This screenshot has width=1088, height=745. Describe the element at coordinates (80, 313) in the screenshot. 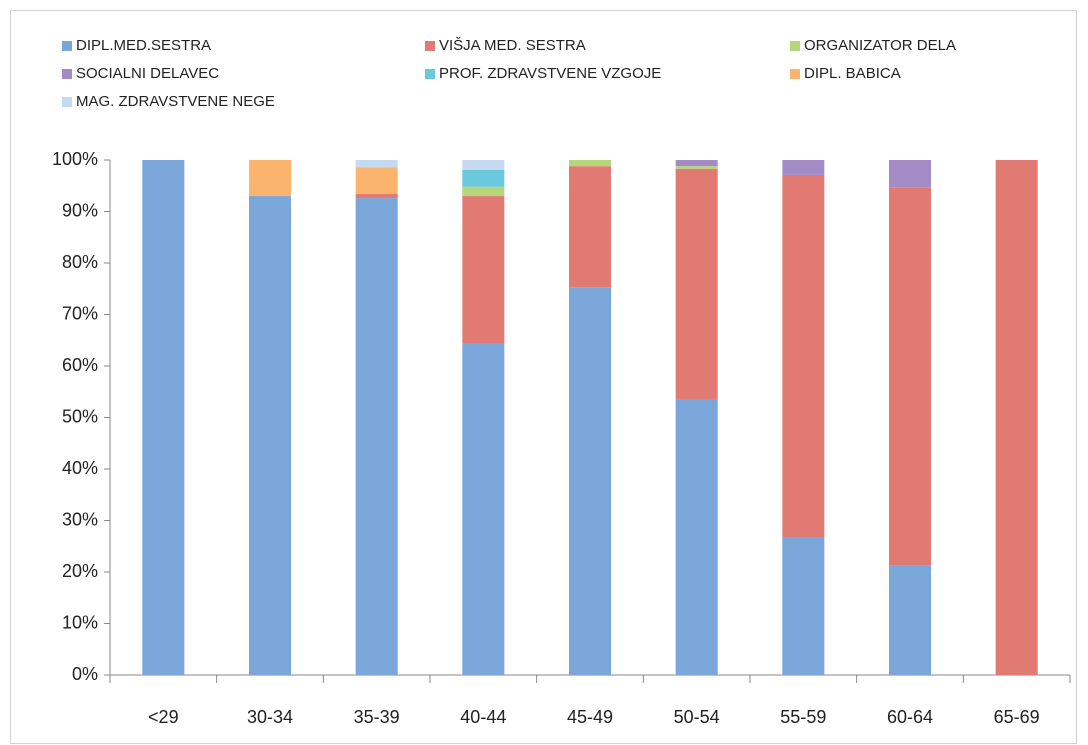

I see `y-tick-label: 70%` at that location.